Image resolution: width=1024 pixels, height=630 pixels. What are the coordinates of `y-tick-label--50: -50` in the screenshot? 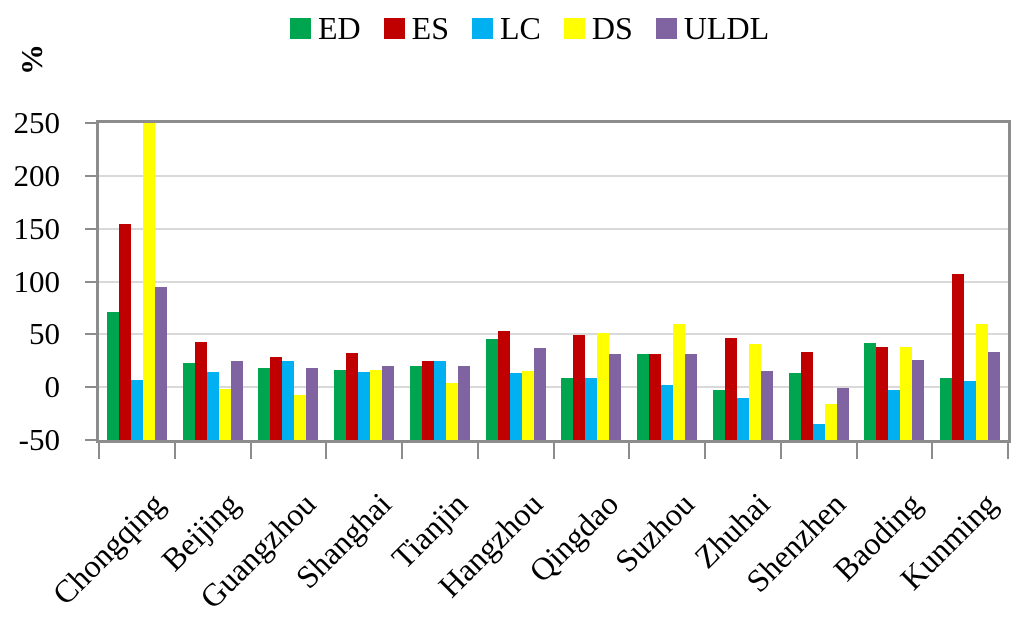 It's located at (39, 439).